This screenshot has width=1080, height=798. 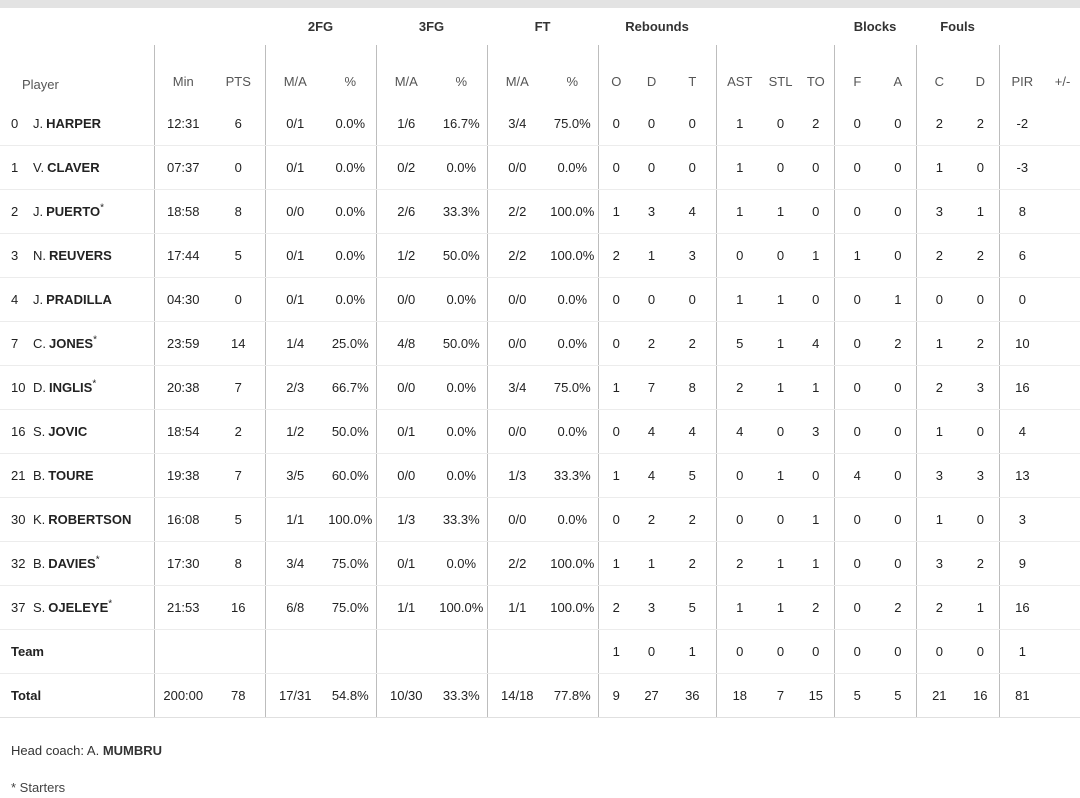 I want to click on stat-2fg-ma: 0/1, so click(x=294, y=124).